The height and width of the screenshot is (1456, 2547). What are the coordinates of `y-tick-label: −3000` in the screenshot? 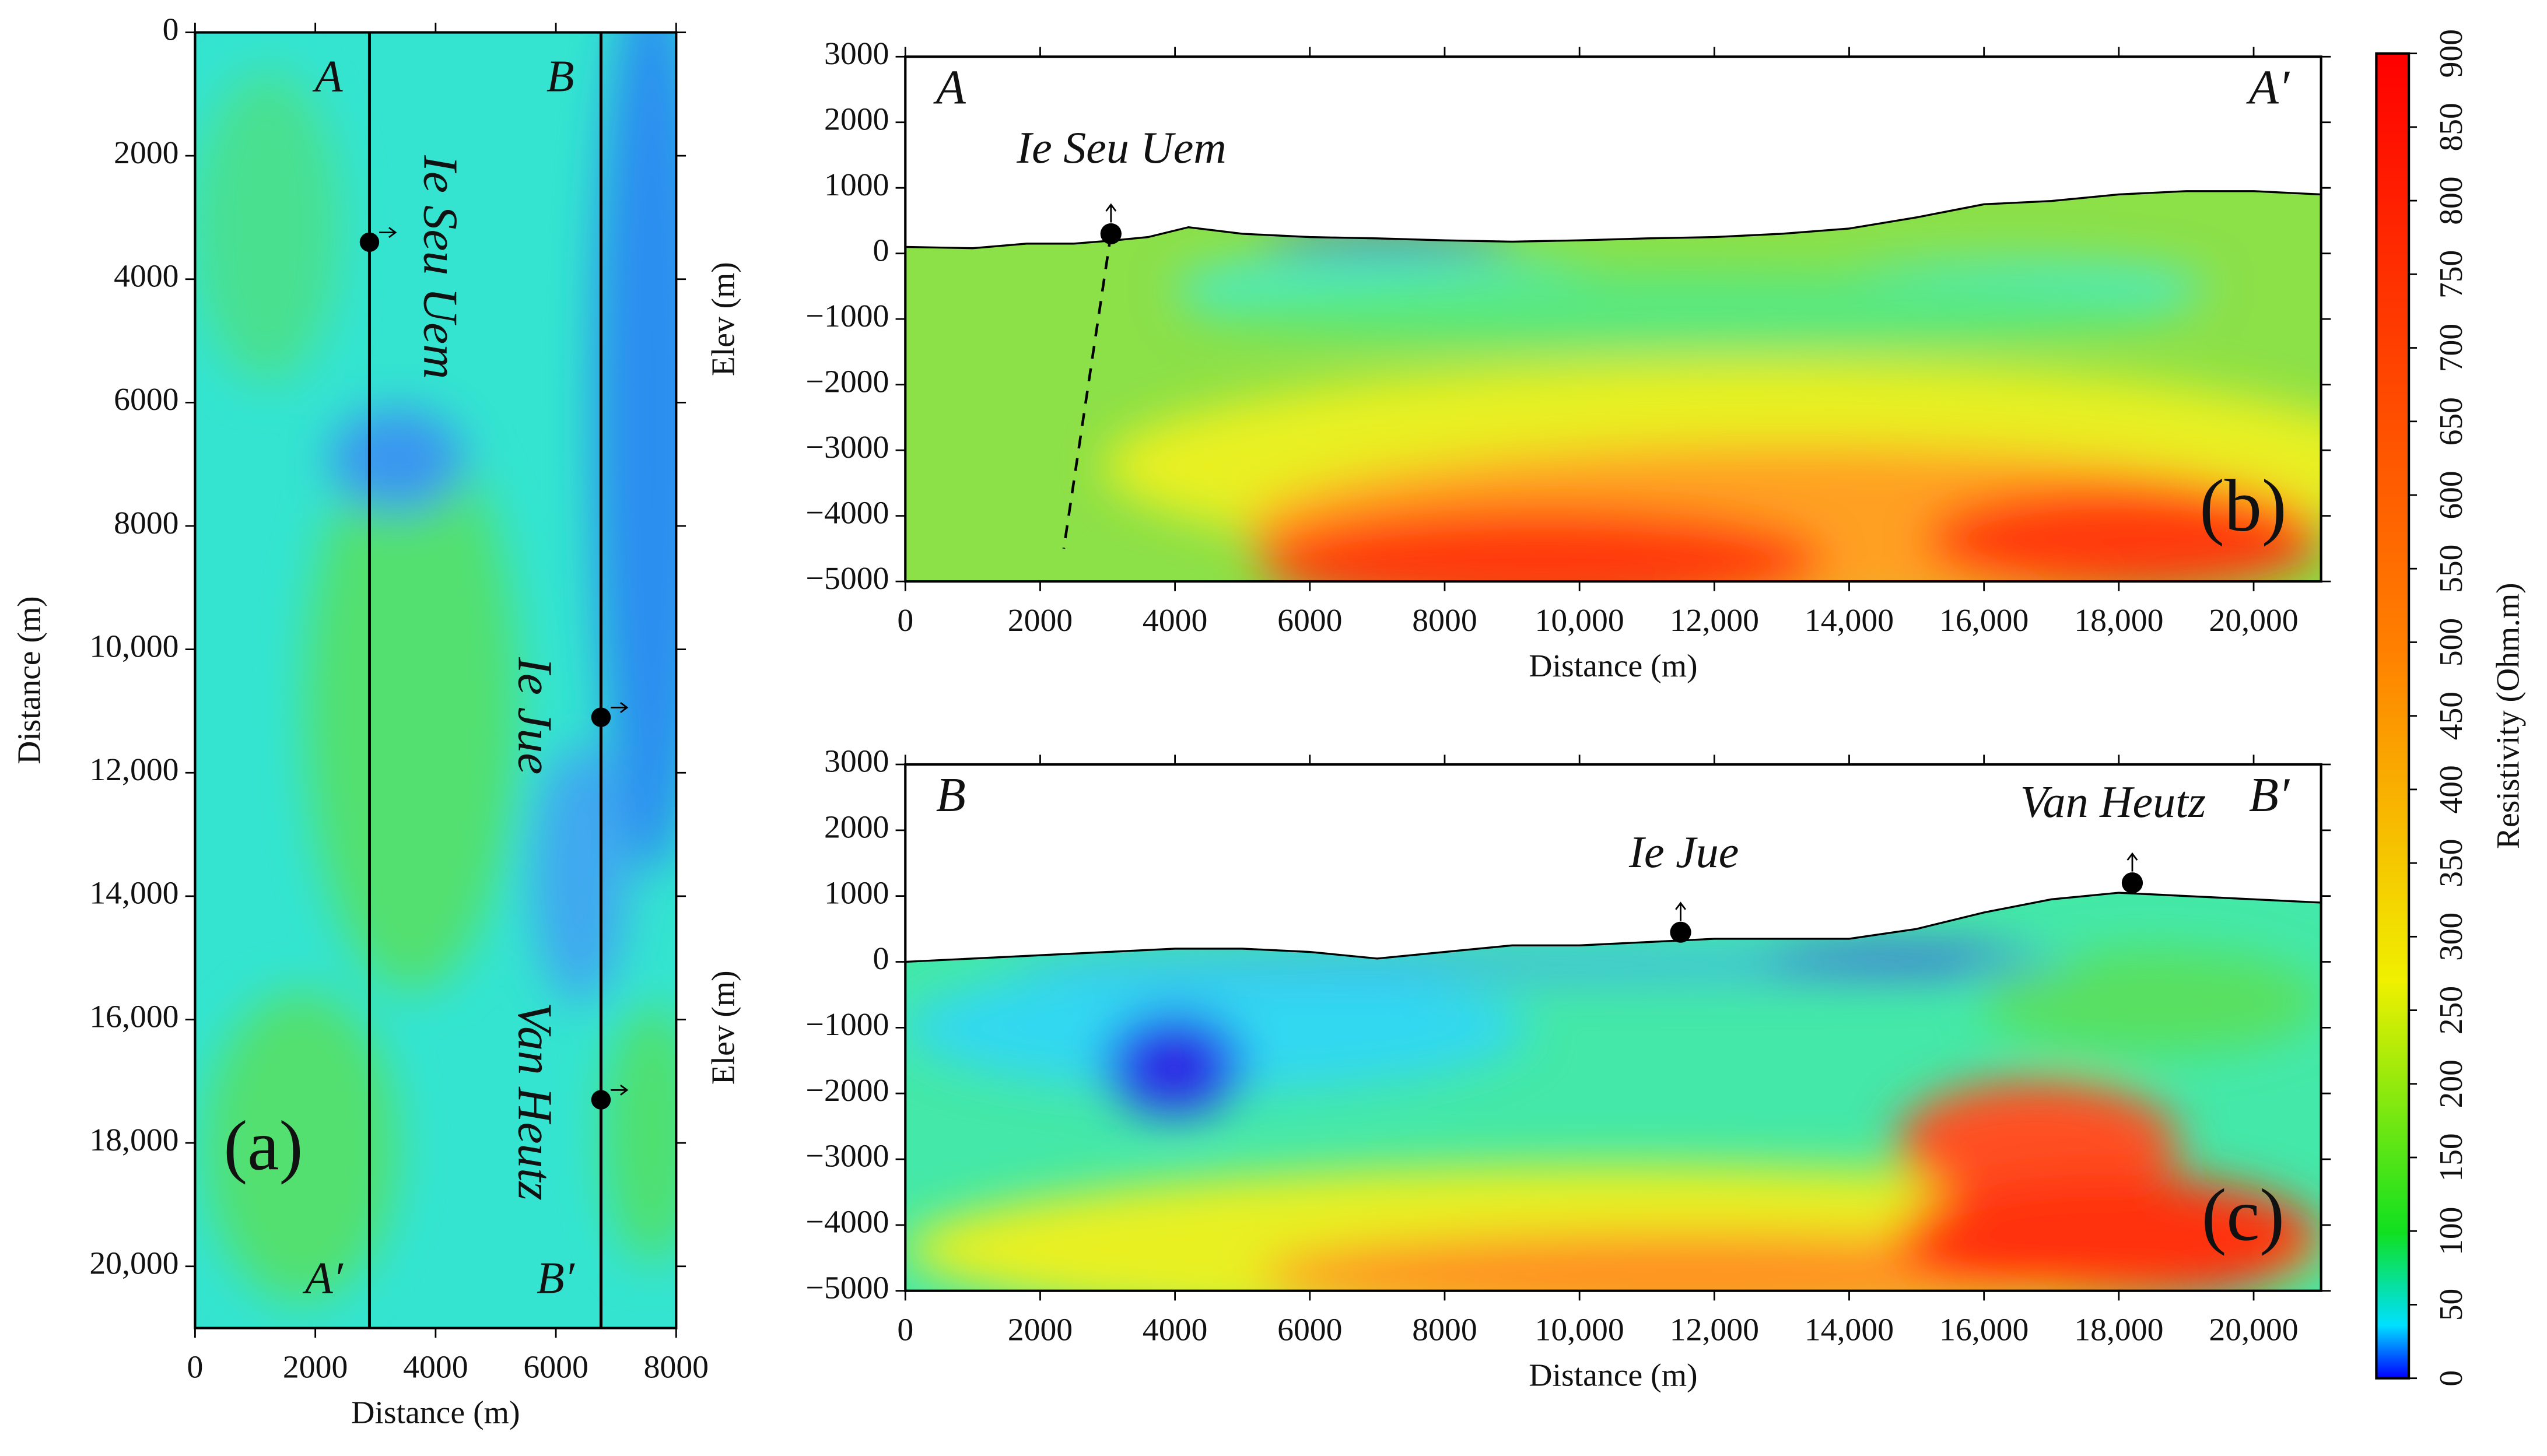 It's located at (847, 1156).